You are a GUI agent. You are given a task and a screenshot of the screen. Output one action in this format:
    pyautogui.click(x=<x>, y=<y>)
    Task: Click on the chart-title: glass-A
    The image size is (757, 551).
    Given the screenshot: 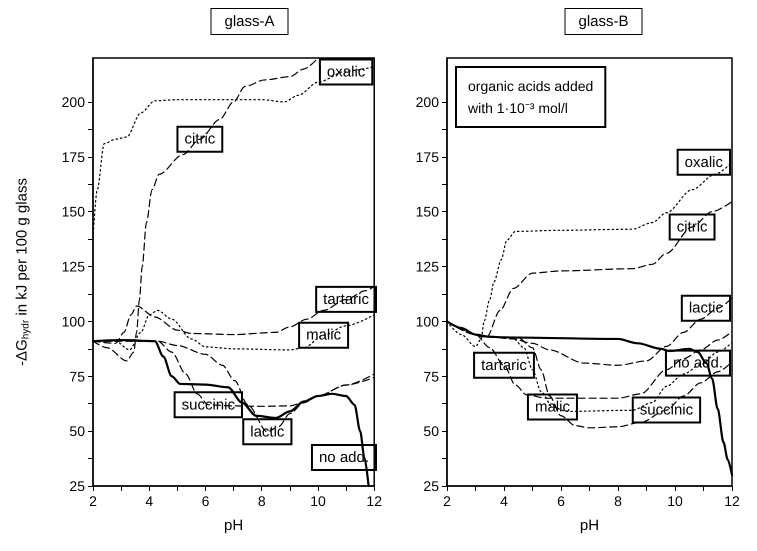 What is the action you would take?
    pyautogui.click(x=249, y=21)
    